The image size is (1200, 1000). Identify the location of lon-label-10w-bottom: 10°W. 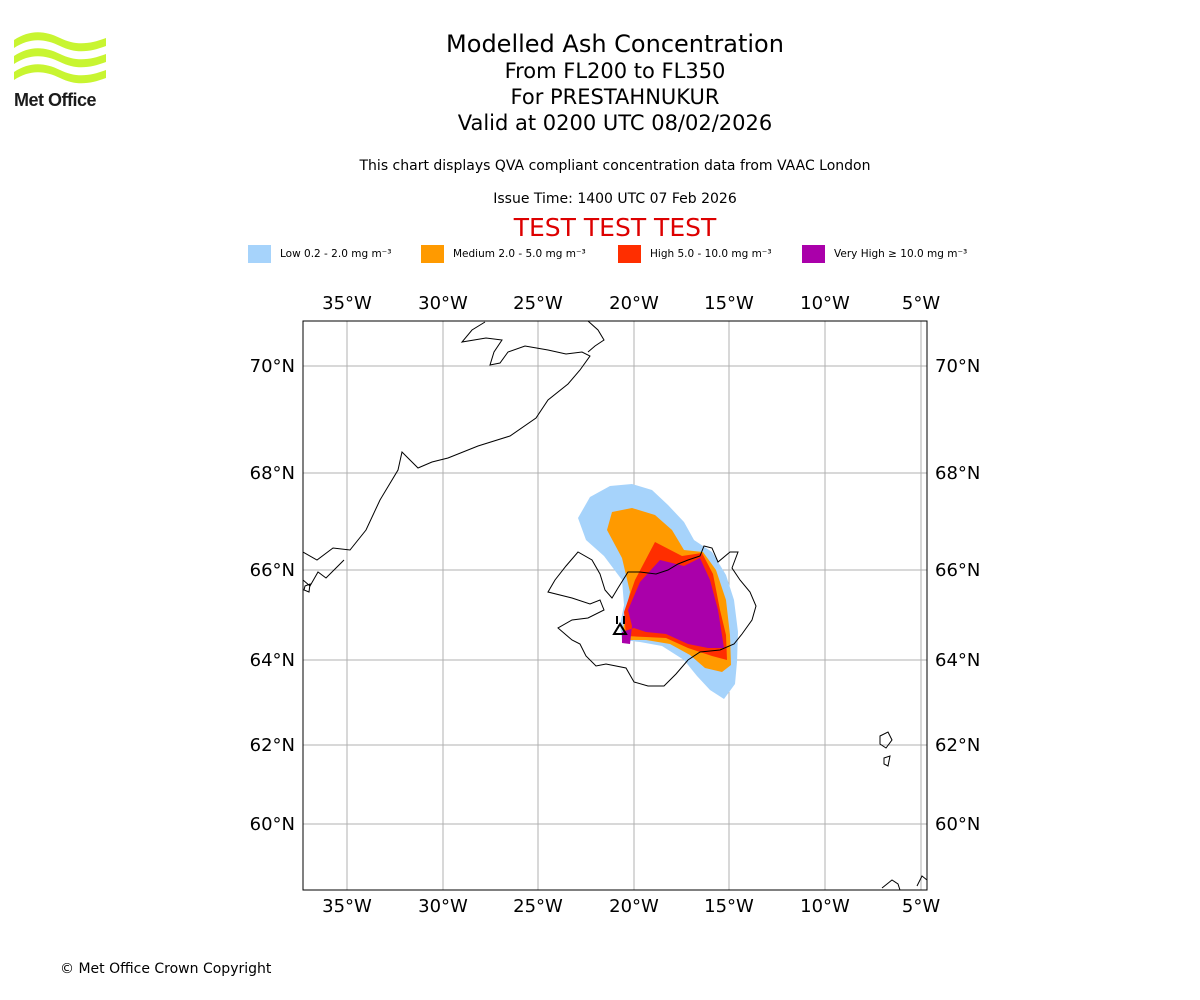
(825, 906).